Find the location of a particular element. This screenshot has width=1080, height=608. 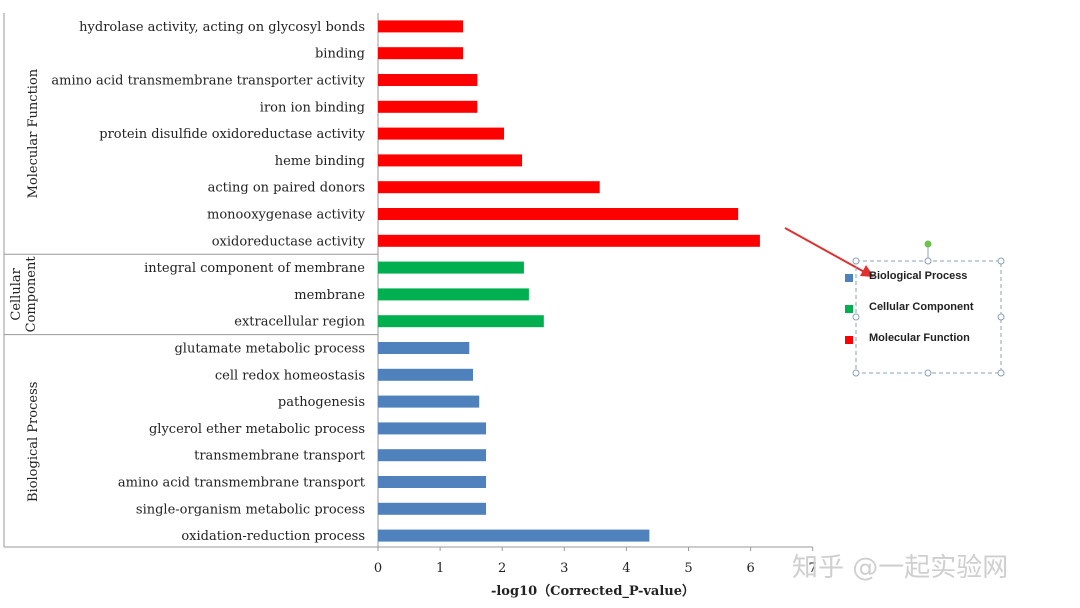

legend-label: Cellular Component is located at coordinates (921, 307).